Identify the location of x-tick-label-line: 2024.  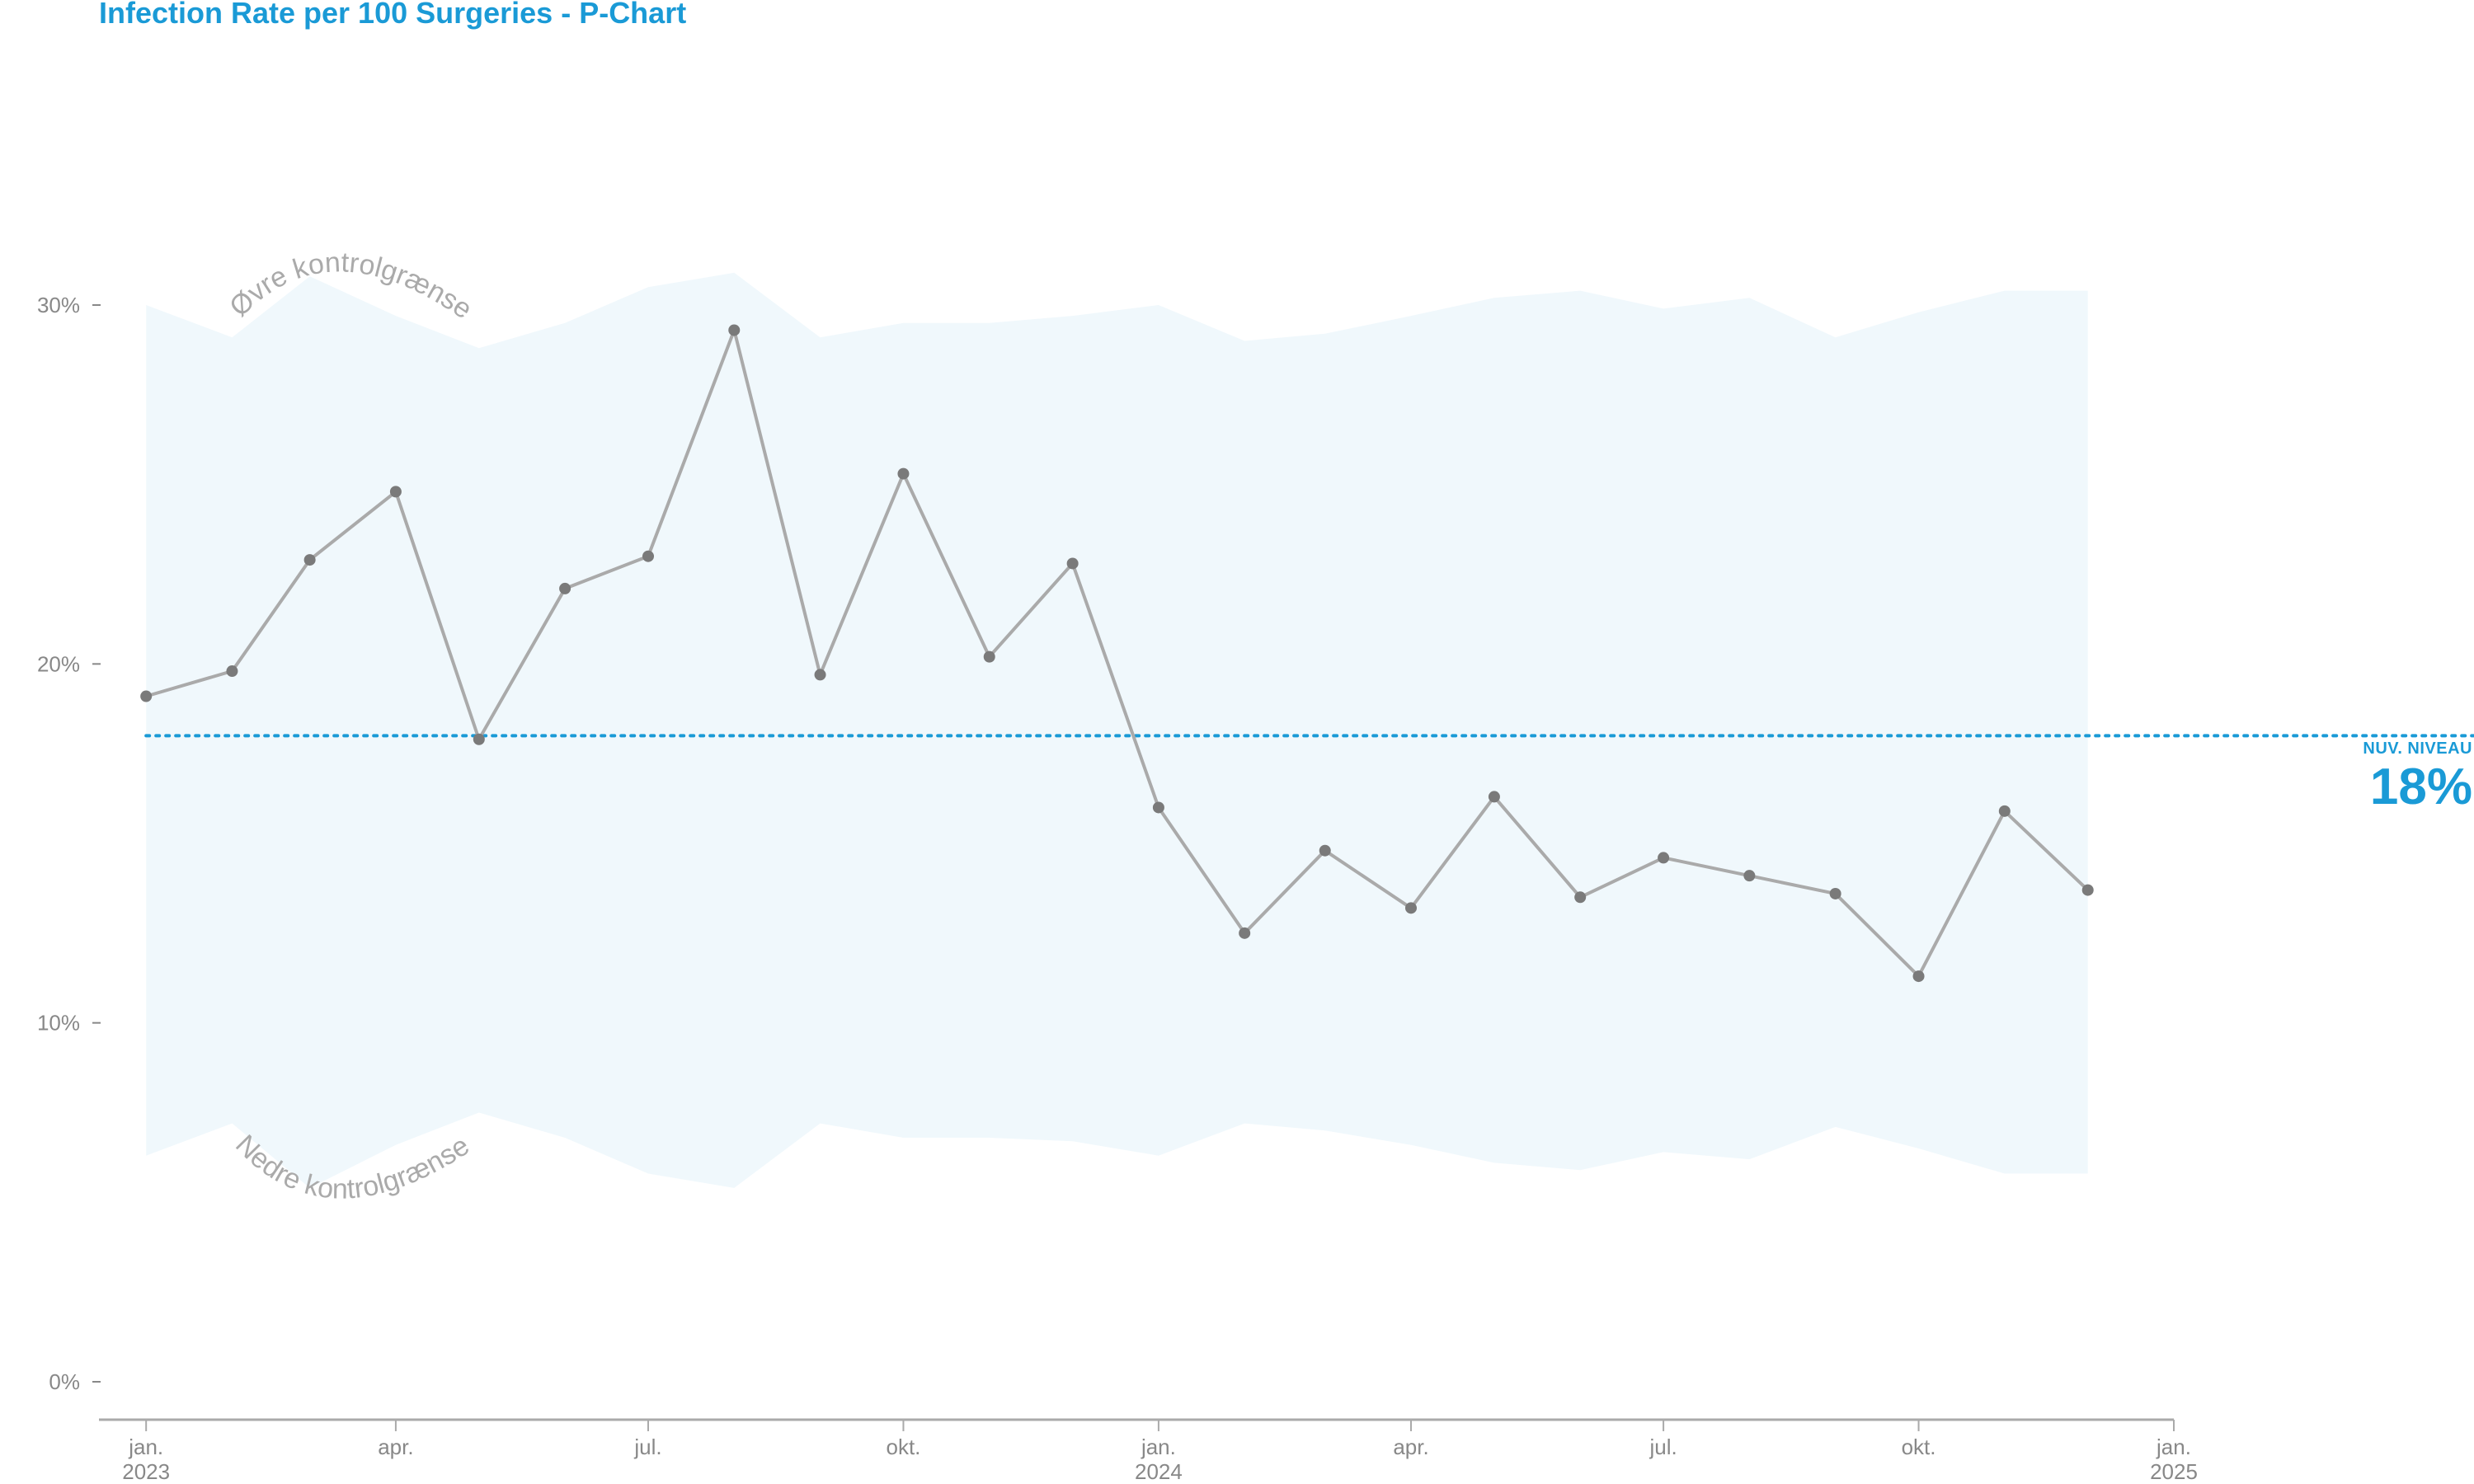
(1159, 1471).